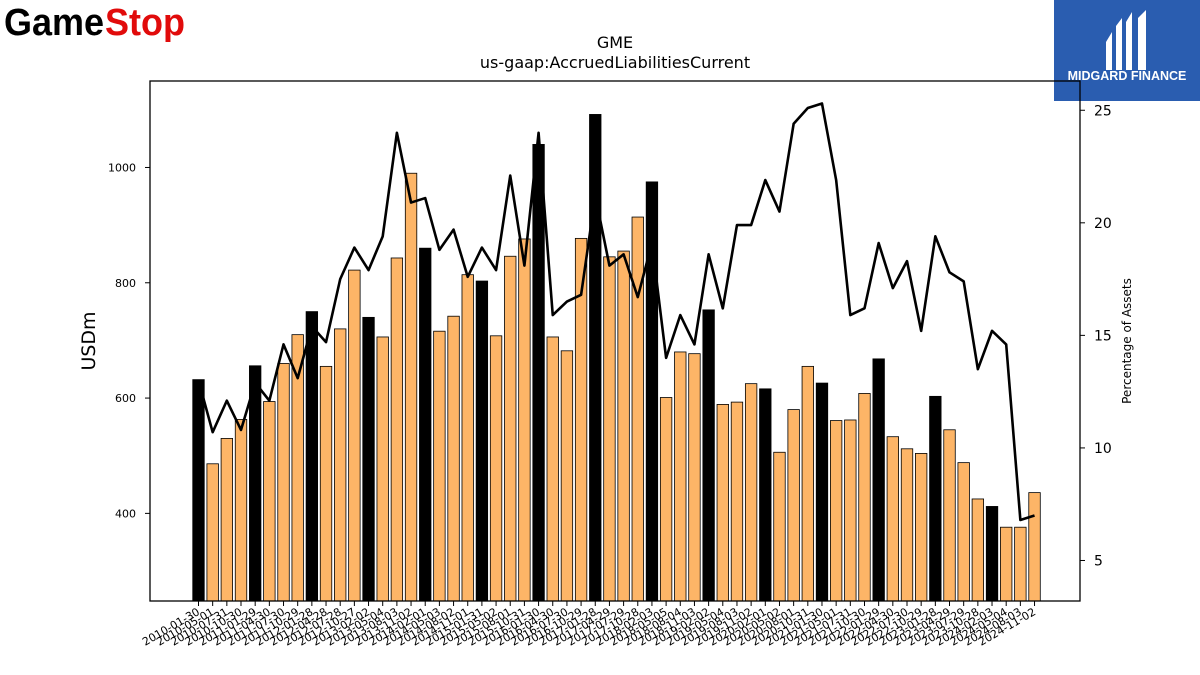 Image resolution: width=1200 pixels, height=675 pixels. Describe the element at coordinates (54, 22) in the screenshot. I see `logo-text-game: Game` at that location.